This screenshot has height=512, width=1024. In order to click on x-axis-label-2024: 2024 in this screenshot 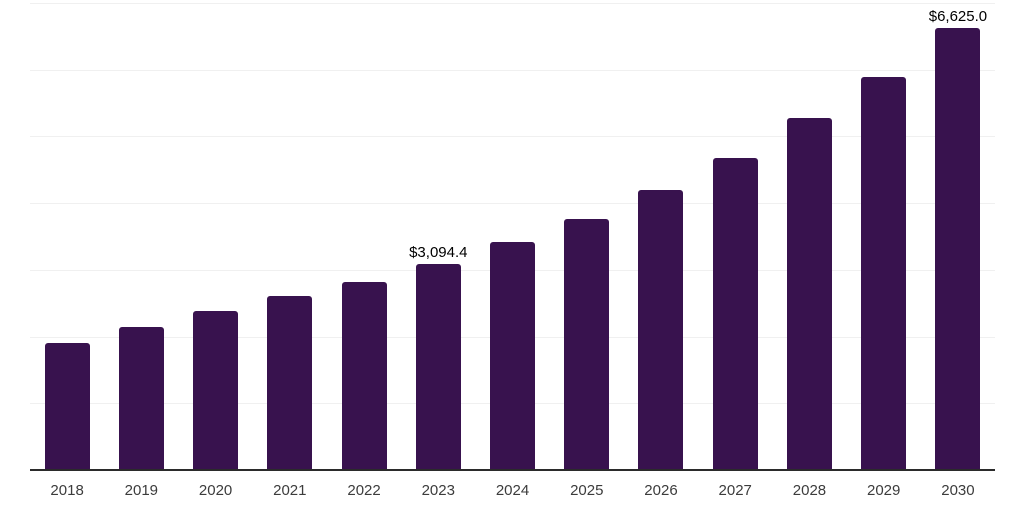, I will do `click(512, 490)`.